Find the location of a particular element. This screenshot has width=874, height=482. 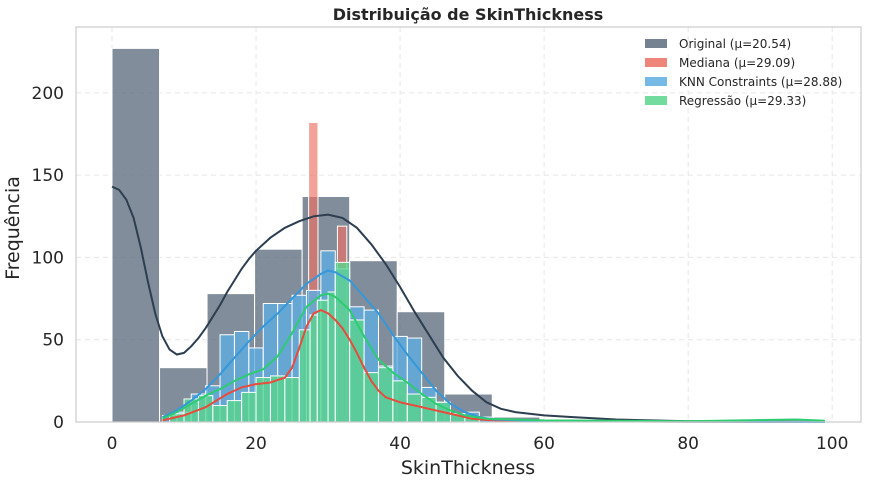

y-axis-ticks: 0 50 100 150 200 is located at coordinates (48, 258).